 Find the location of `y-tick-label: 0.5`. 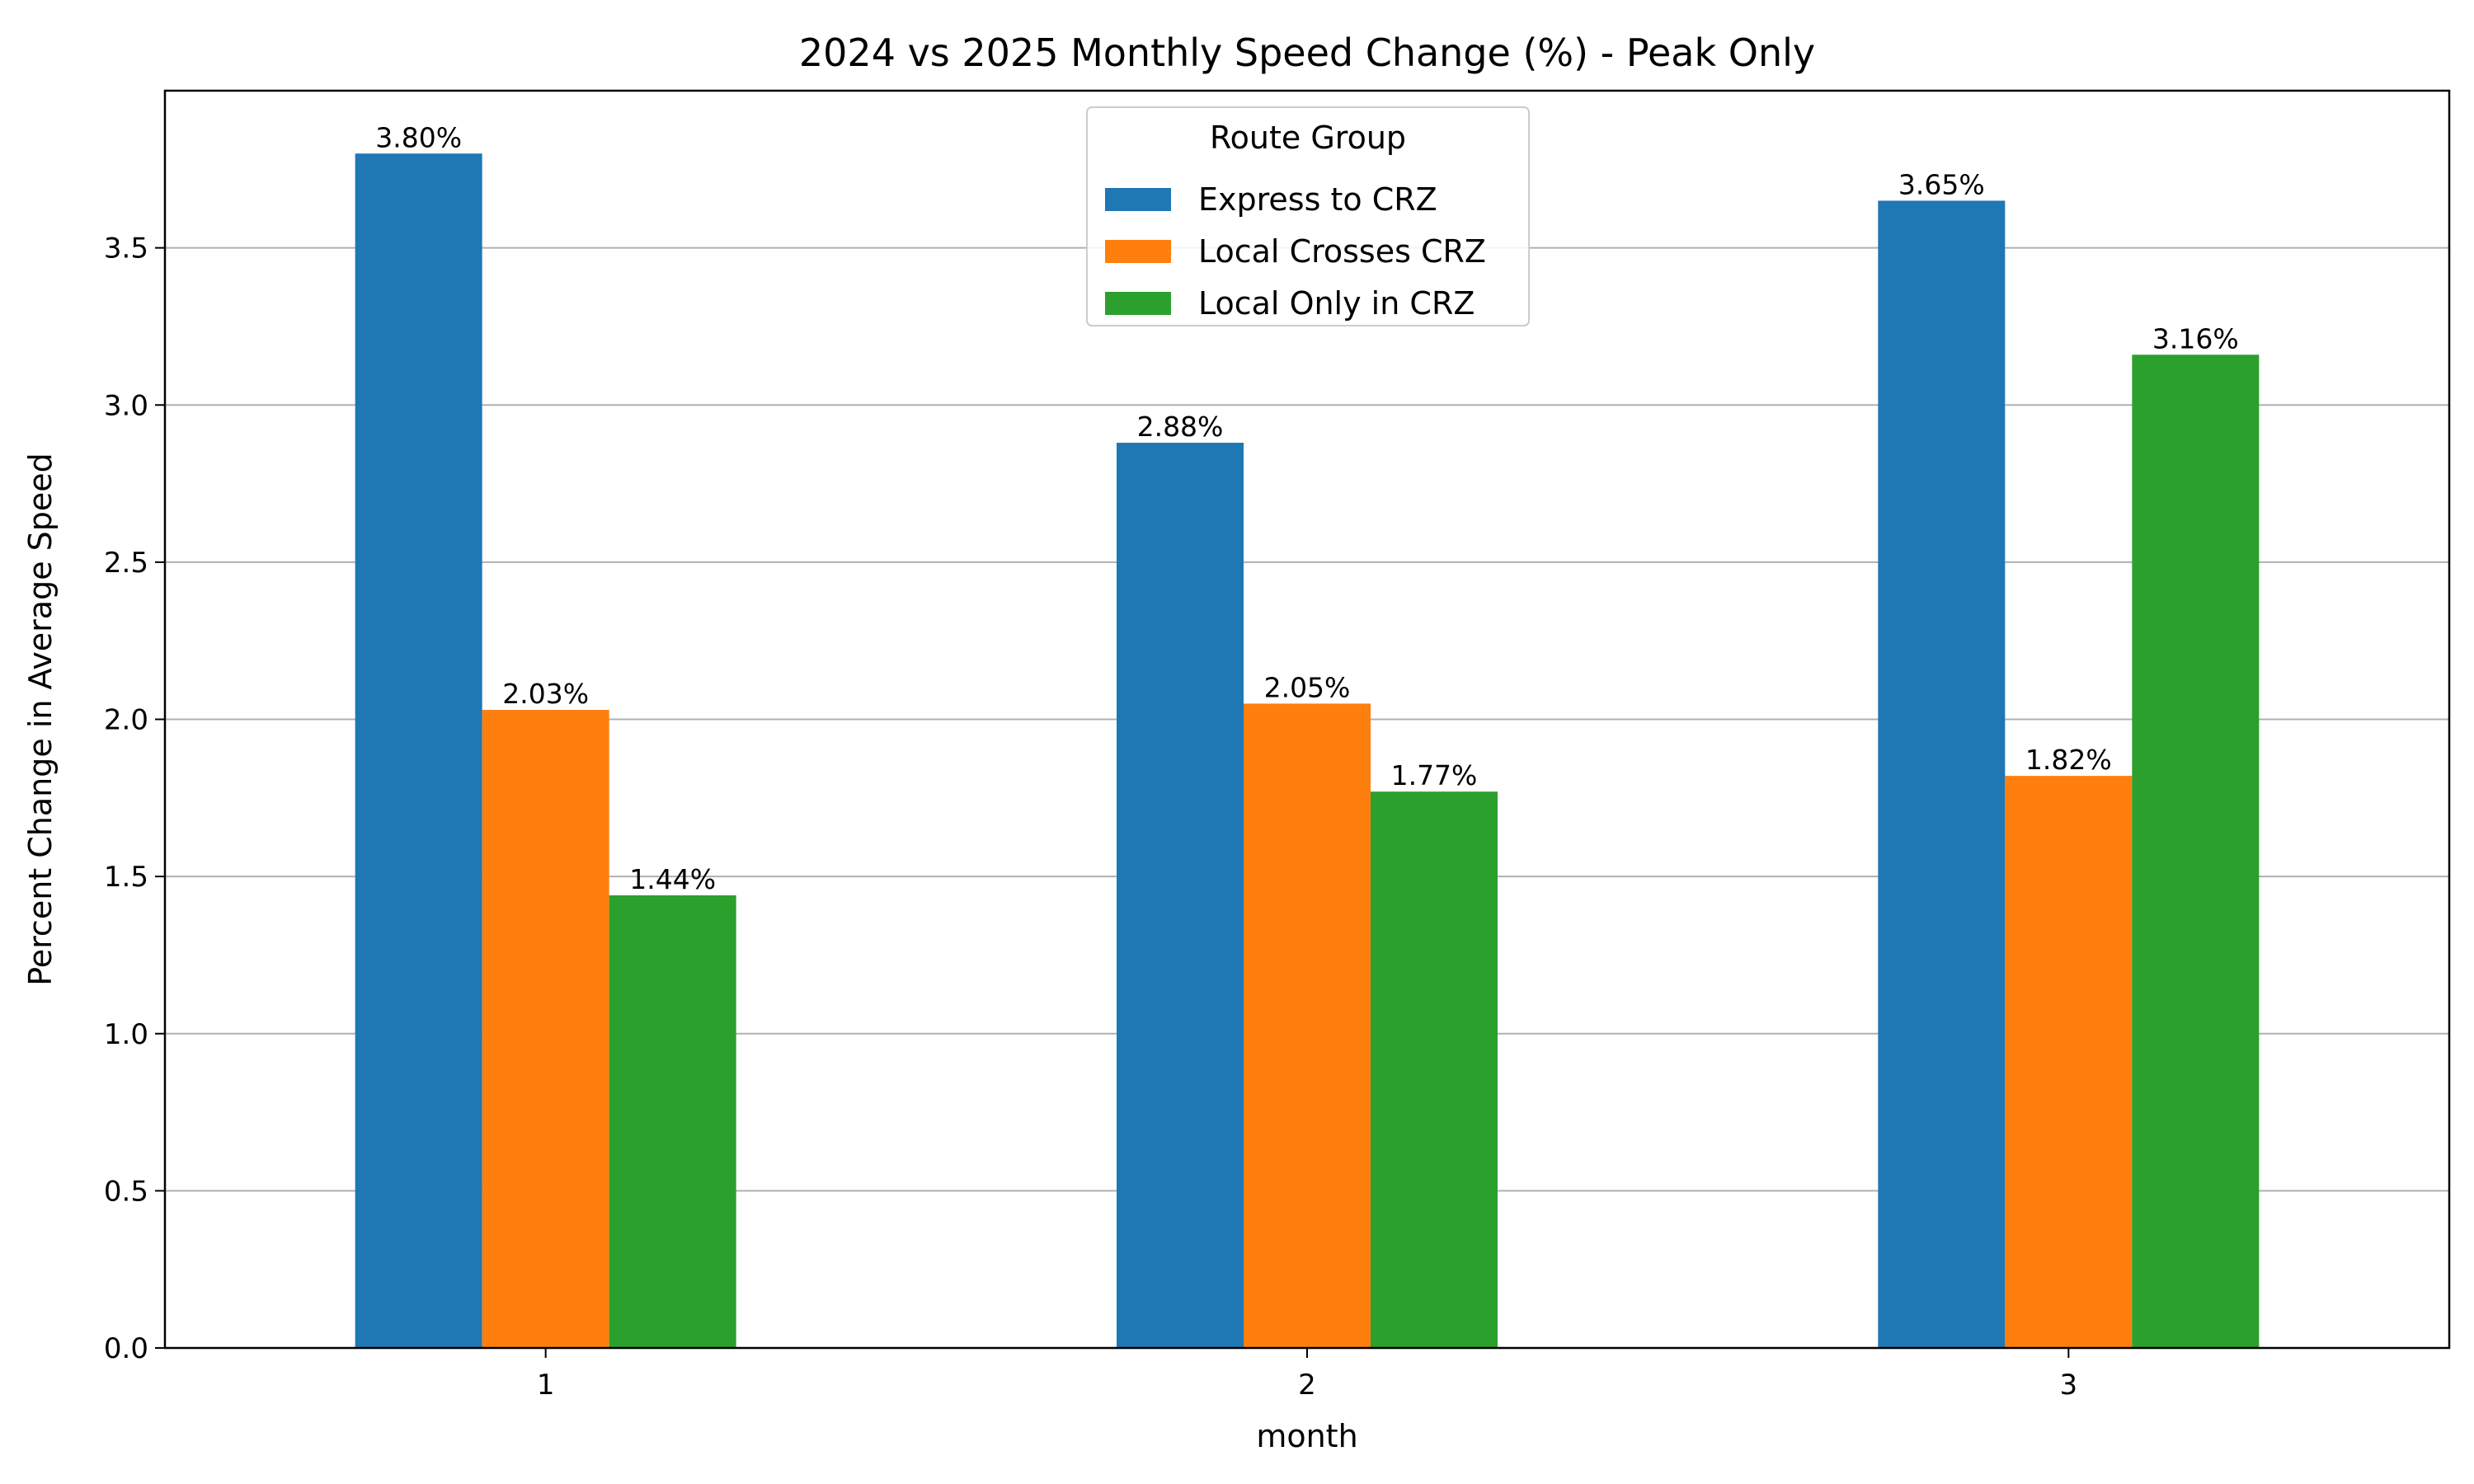

y-tick-label: 0.5 is located at coordinates (126, 1191).